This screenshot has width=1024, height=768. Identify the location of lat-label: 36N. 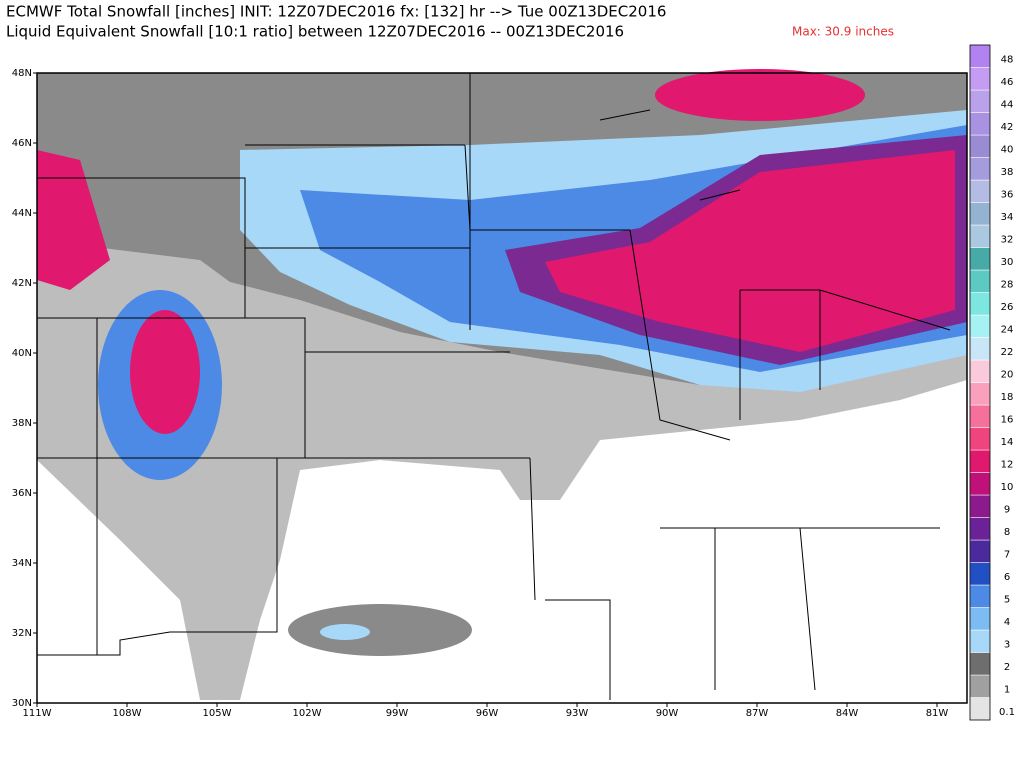
(22, 493).